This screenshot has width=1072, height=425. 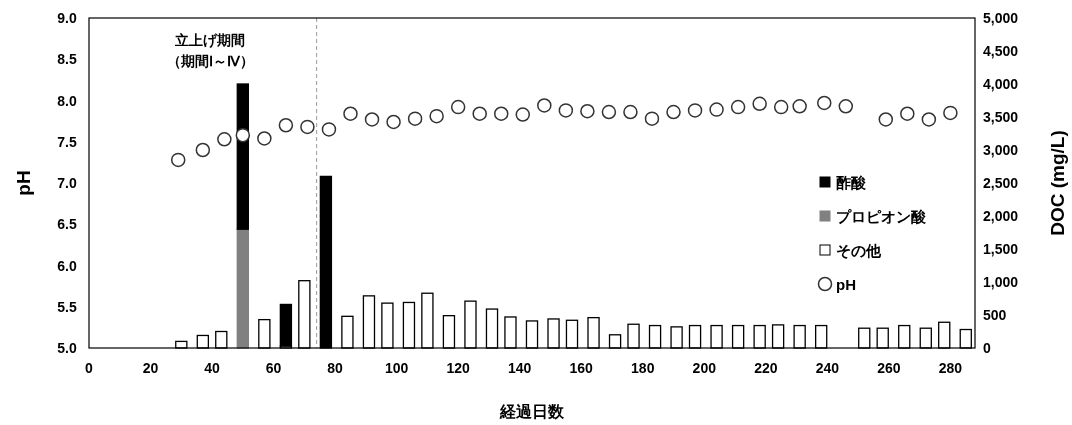 I want to click on y2-tick-label: 3,500, so click(x=1001, y=117).